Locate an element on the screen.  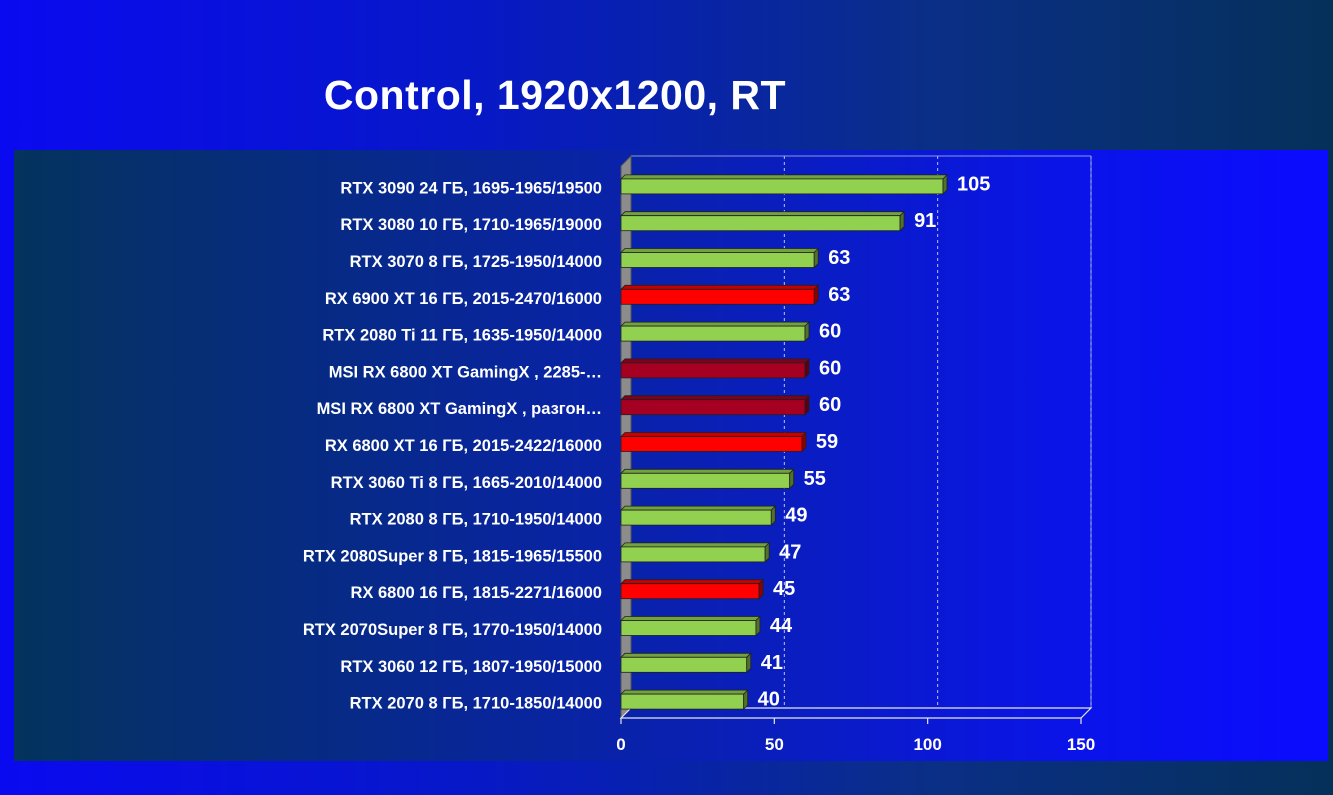
value-label: 40 is located at coordinates (769, 700).